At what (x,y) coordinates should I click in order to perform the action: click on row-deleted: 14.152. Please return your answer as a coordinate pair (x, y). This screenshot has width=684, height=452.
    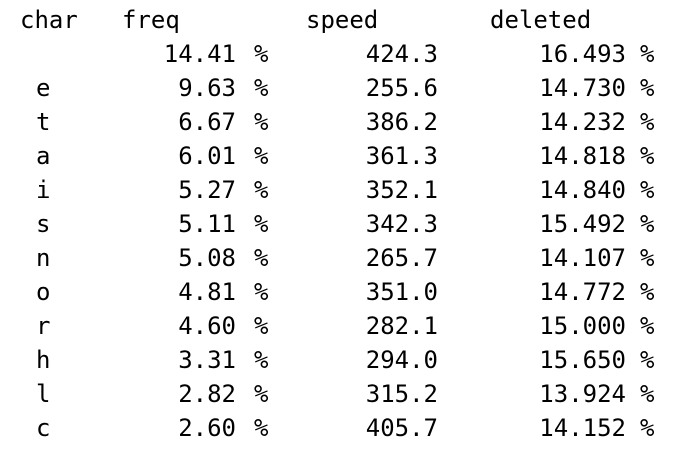
    Looking at the image, I should click on (582, 428).